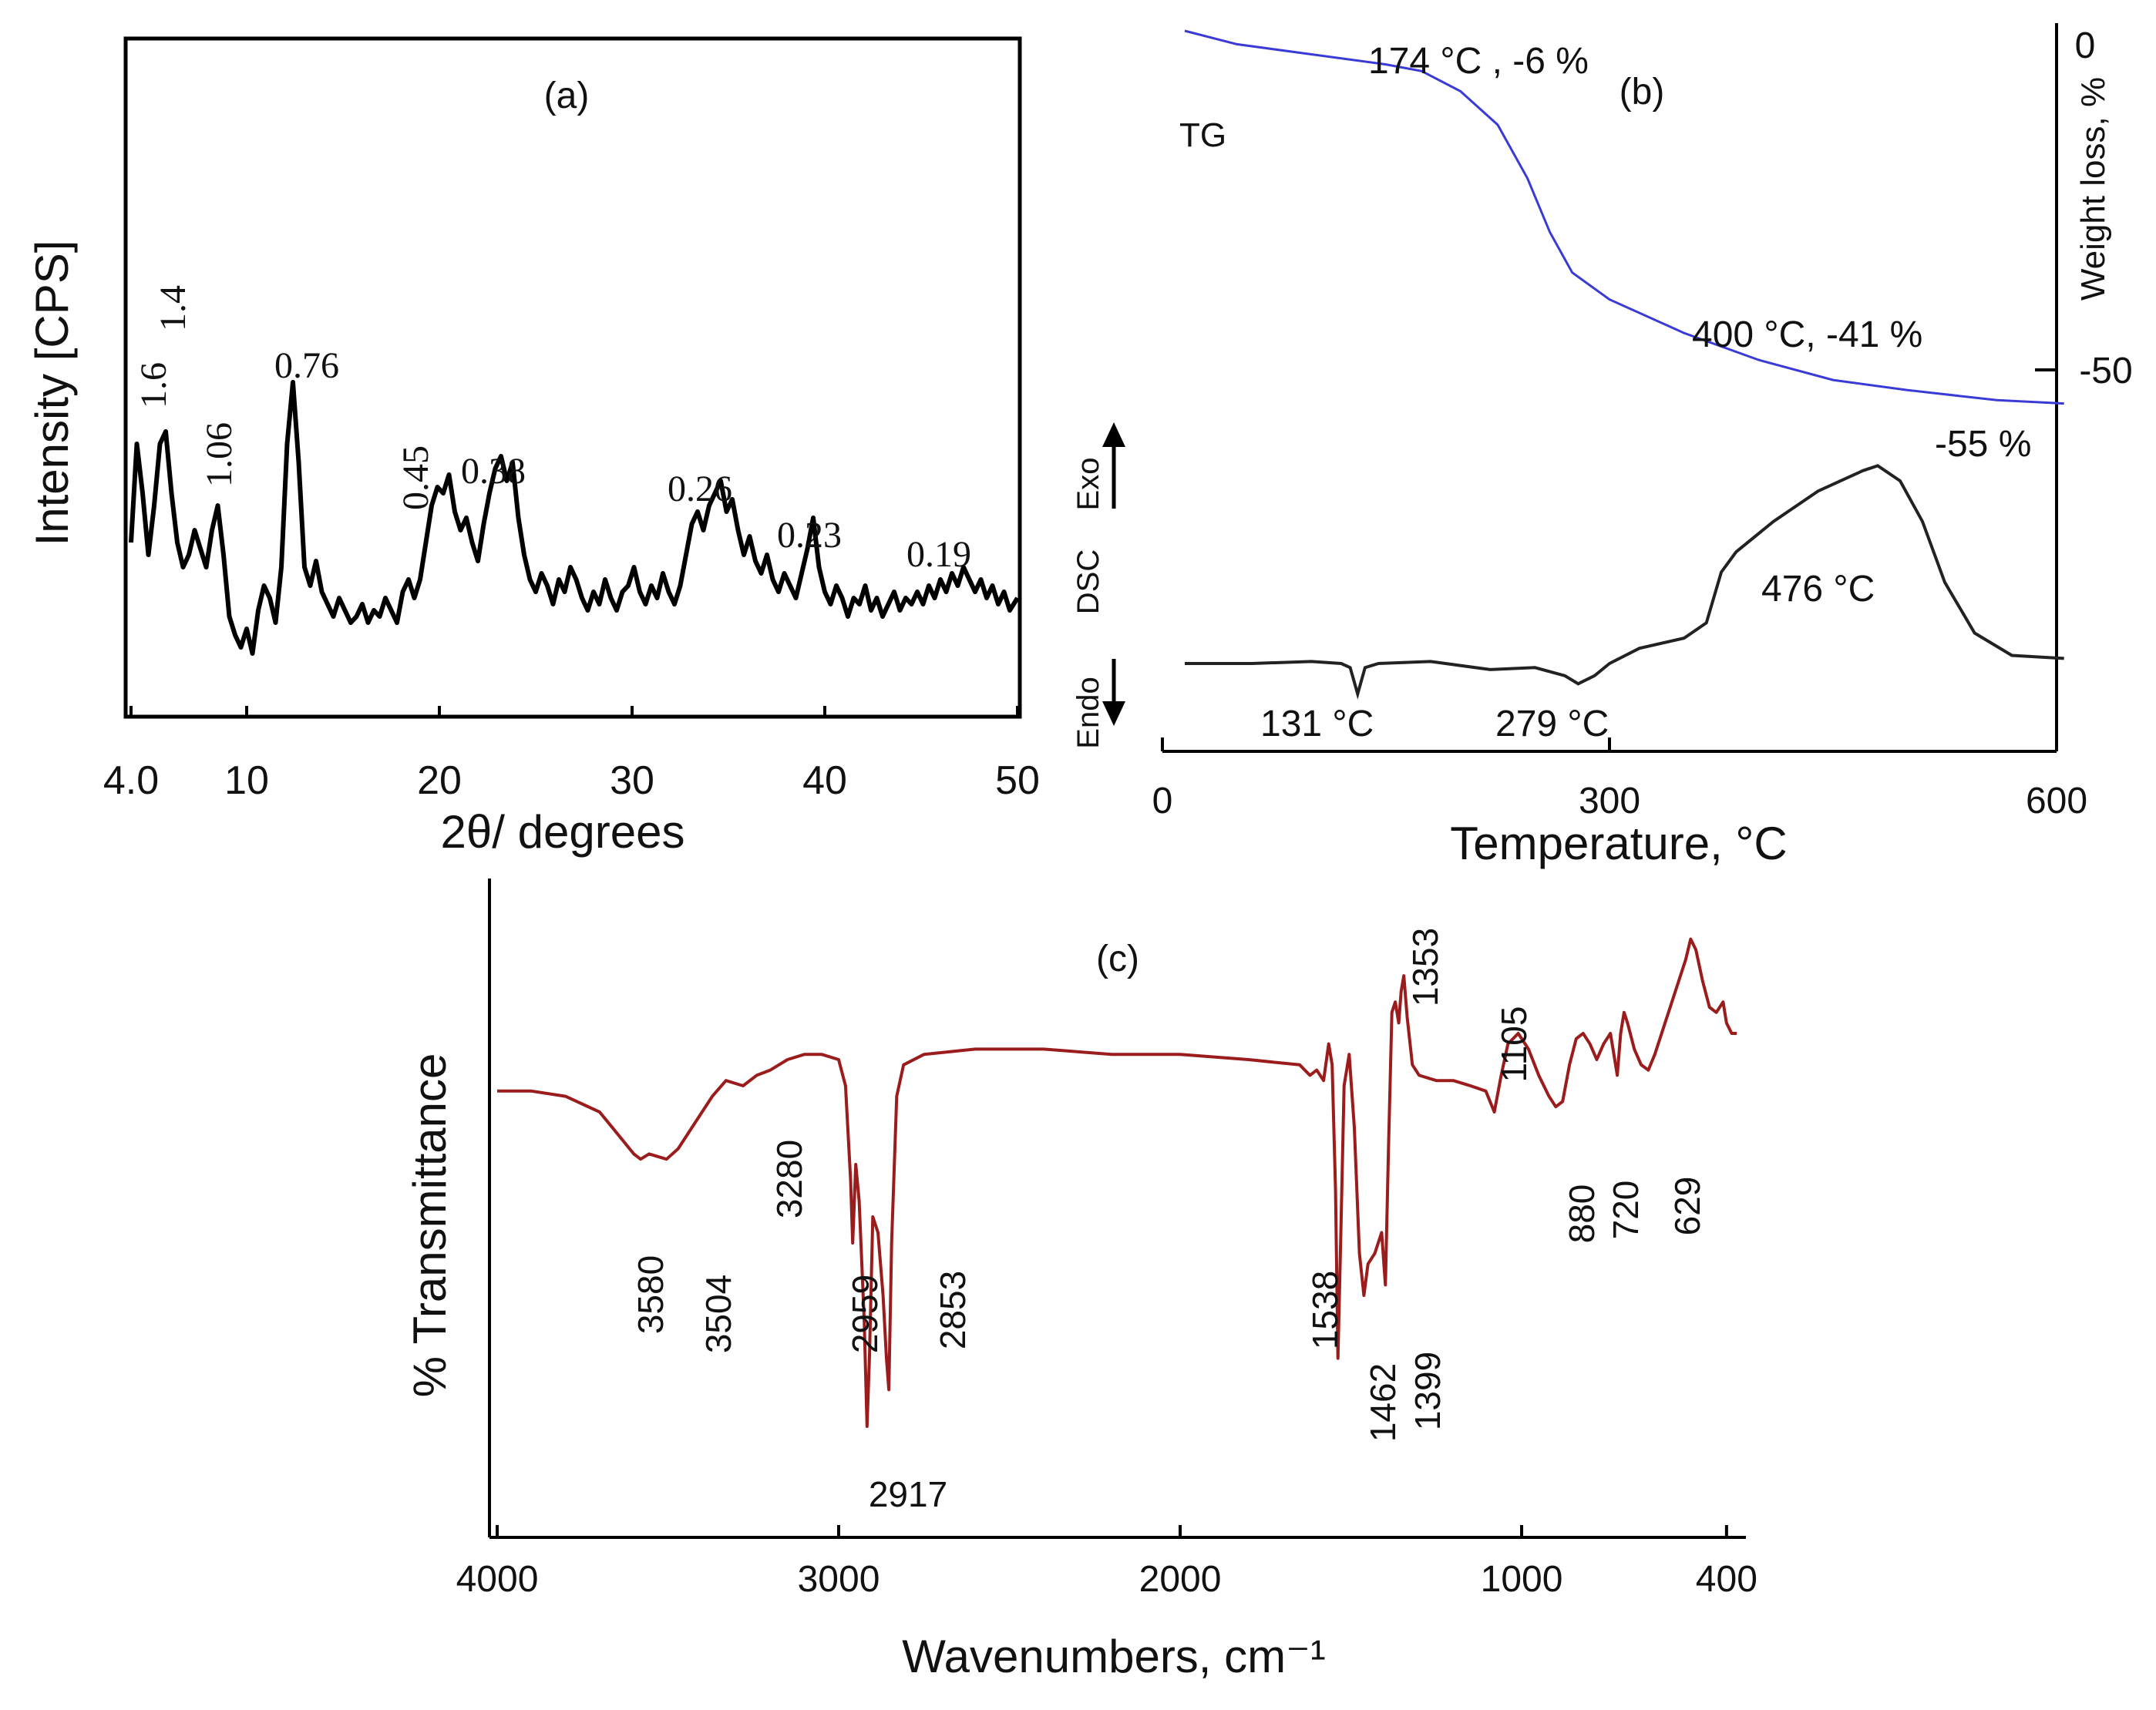  I want to click on panel-b-x-tick-label-600: 600, so click(2057, 801).